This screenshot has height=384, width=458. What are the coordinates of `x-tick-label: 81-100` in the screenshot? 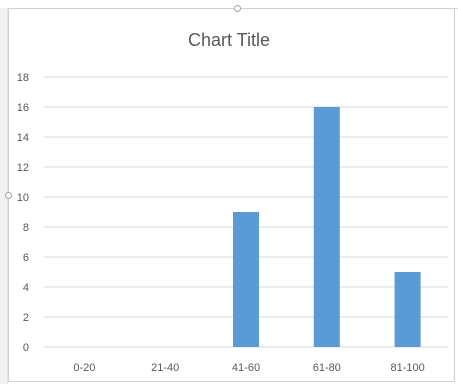 It's located at (407, 368).